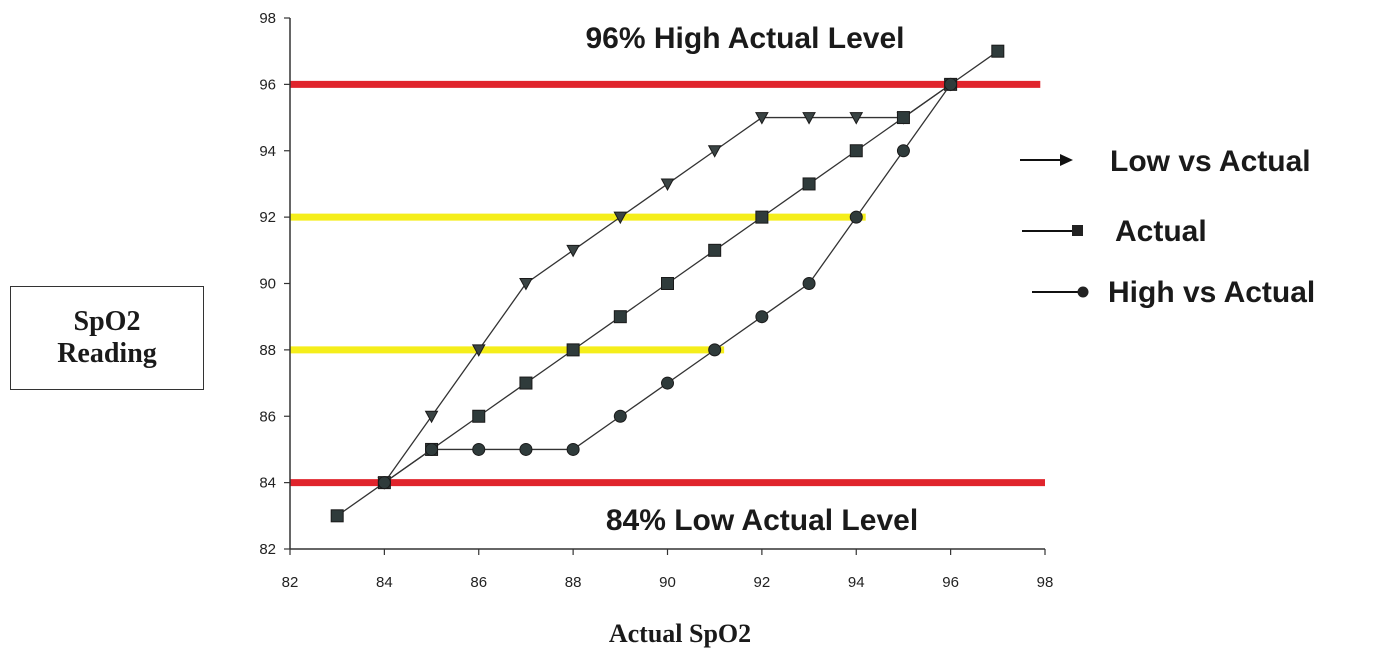  I want to click on legend-item-actual: Actual, so click(1114, 231).